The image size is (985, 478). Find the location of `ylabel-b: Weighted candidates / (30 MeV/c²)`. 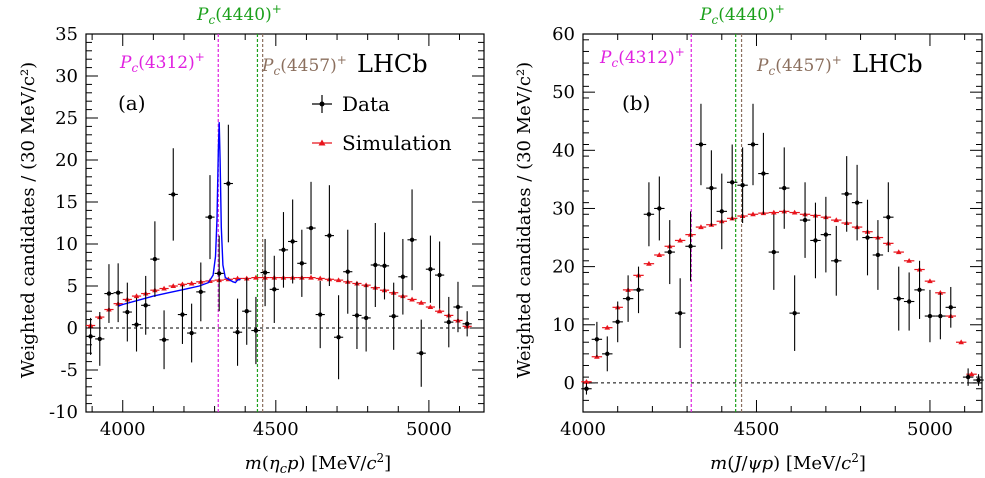

ylabel-b: Weighted candidates / (30 MeV/c²) is located at coordinates (524, 220).